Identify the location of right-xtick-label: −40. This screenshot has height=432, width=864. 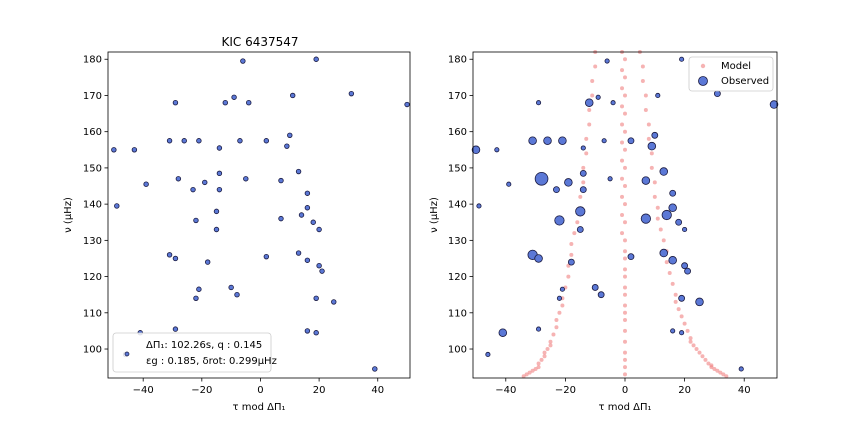
(505, 390).